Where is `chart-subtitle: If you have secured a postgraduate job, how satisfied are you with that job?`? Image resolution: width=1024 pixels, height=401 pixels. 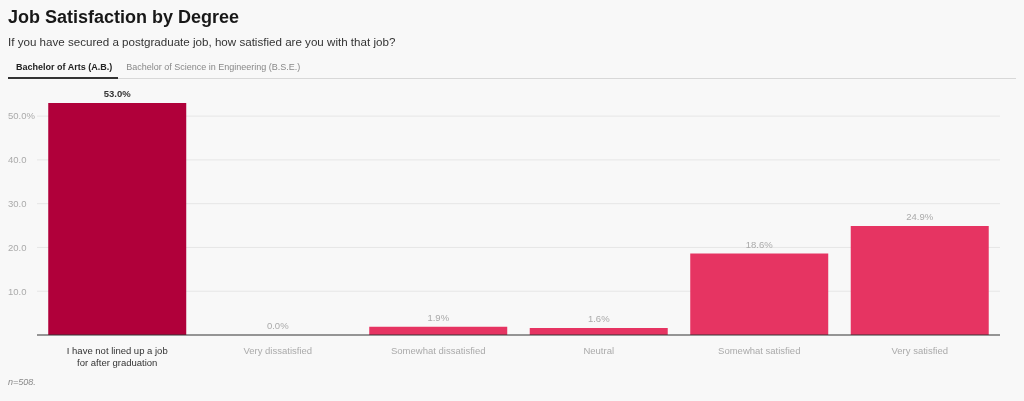 chart-subtitle: If you have secured a postgraduate job, how satisfied are you with that job? is located at coordinates (202, 41).